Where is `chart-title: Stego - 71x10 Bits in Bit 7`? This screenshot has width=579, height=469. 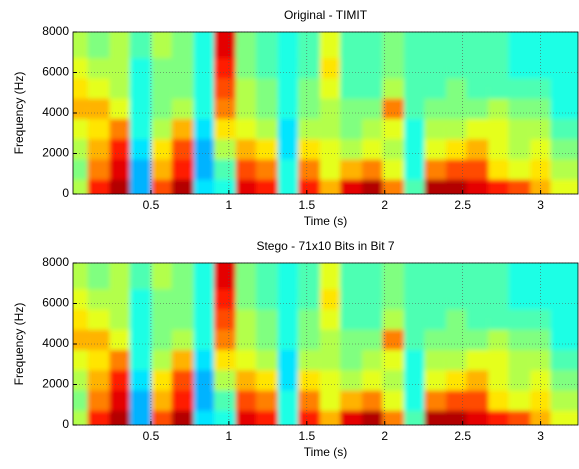
chart-title: Stego - 71x10 Bits in Bit 7 is located at coordinates (325, 246).